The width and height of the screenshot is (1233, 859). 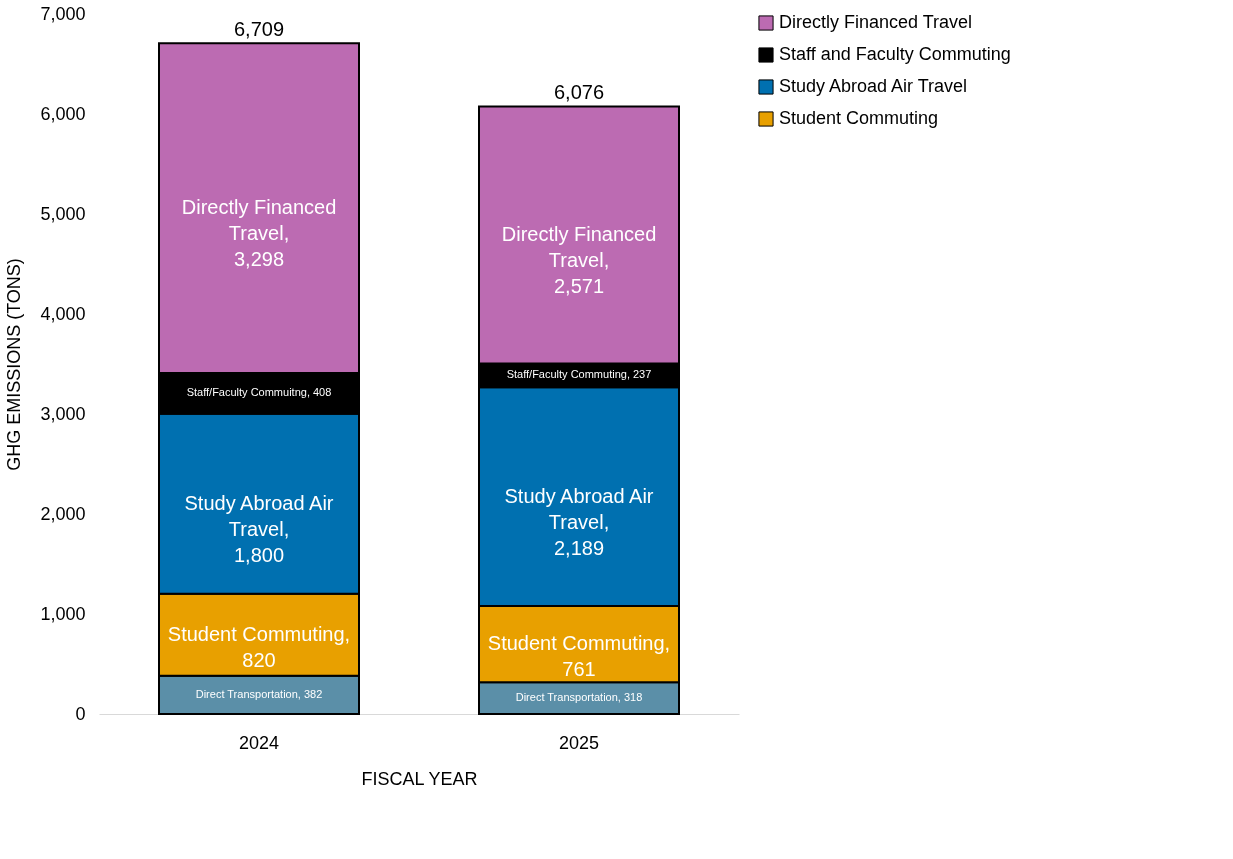 What do you see at coordinates (579, 656) in the screenshot?
I see `data-label: Student Commuting, 761` at bounding box center [579, 656].